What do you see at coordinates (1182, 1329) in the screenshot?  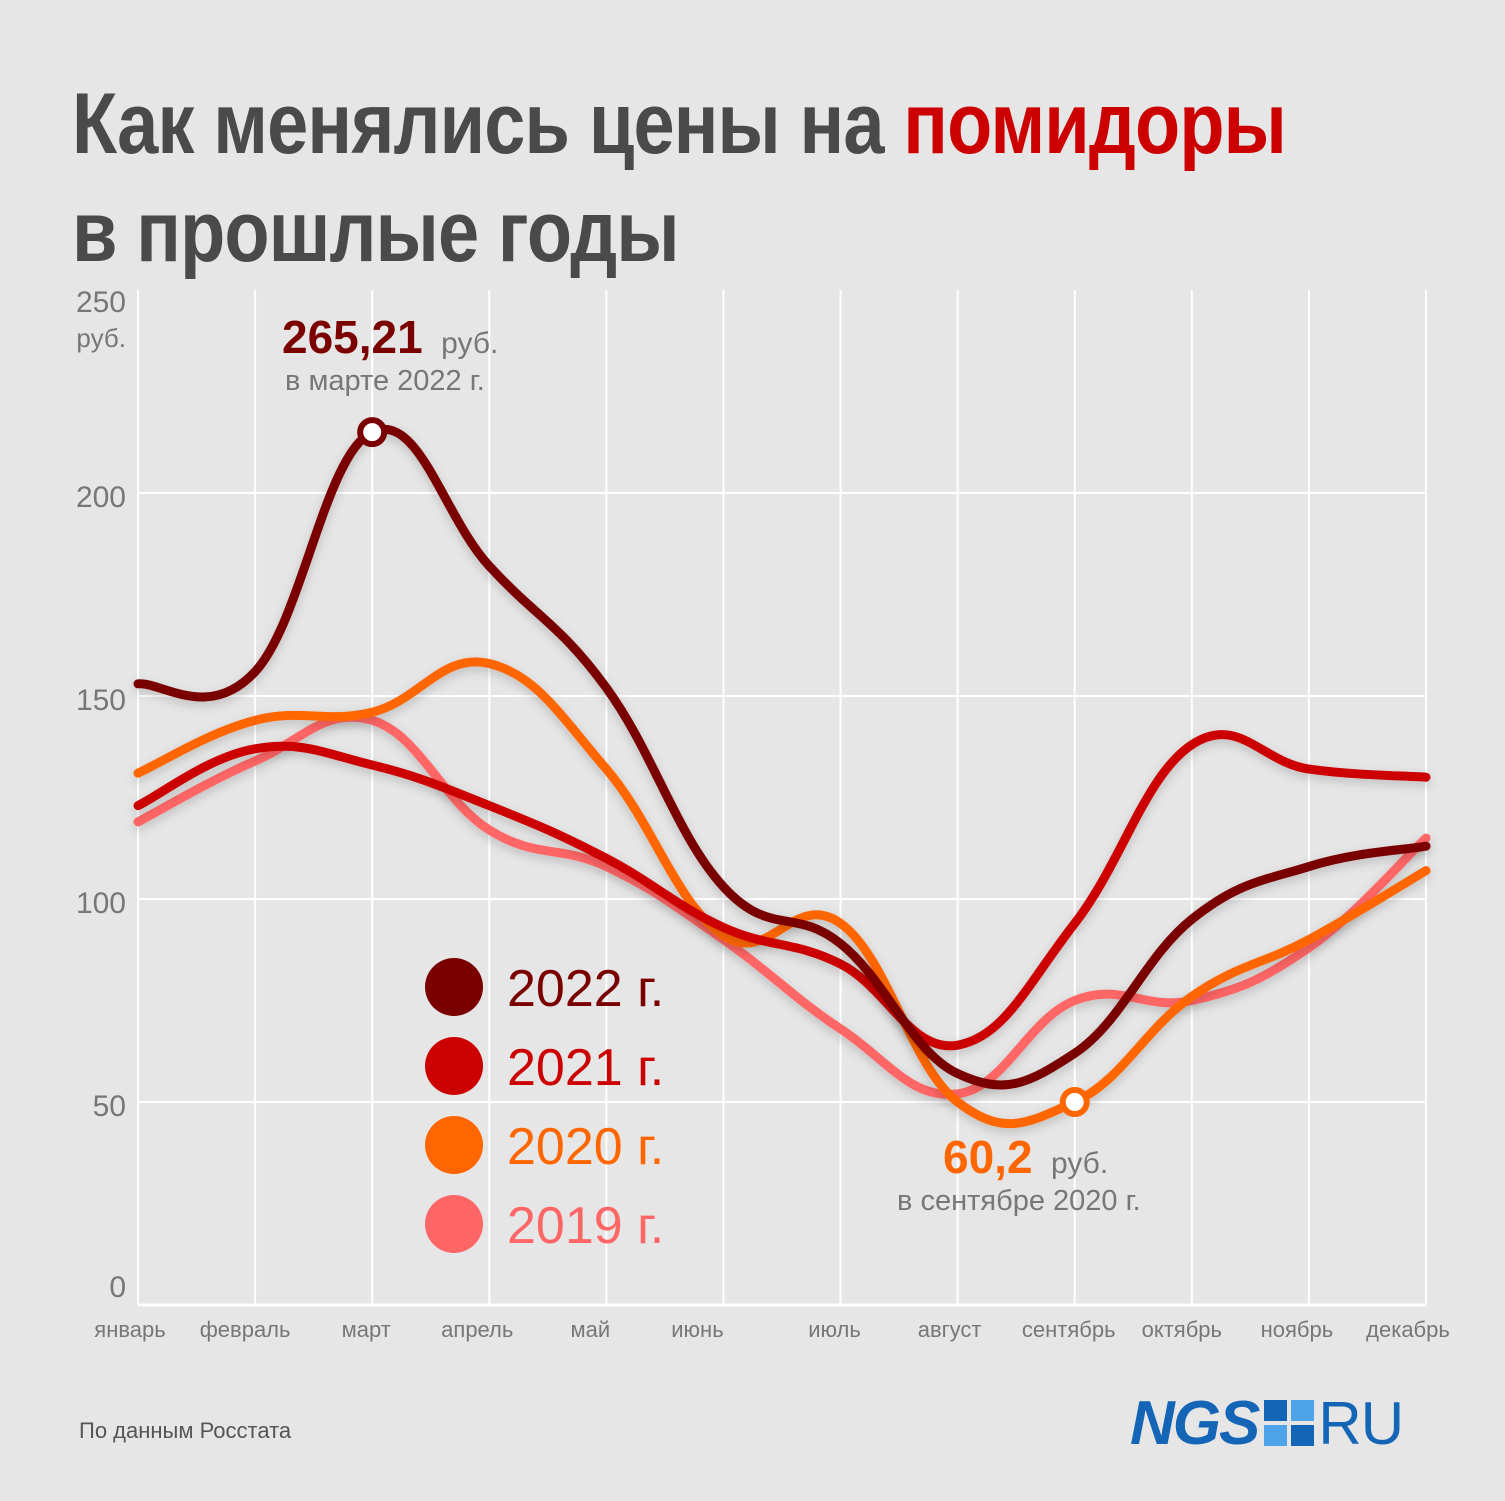 I see `x-tick-label: октябрь` at bounding box center [1182, 1329].